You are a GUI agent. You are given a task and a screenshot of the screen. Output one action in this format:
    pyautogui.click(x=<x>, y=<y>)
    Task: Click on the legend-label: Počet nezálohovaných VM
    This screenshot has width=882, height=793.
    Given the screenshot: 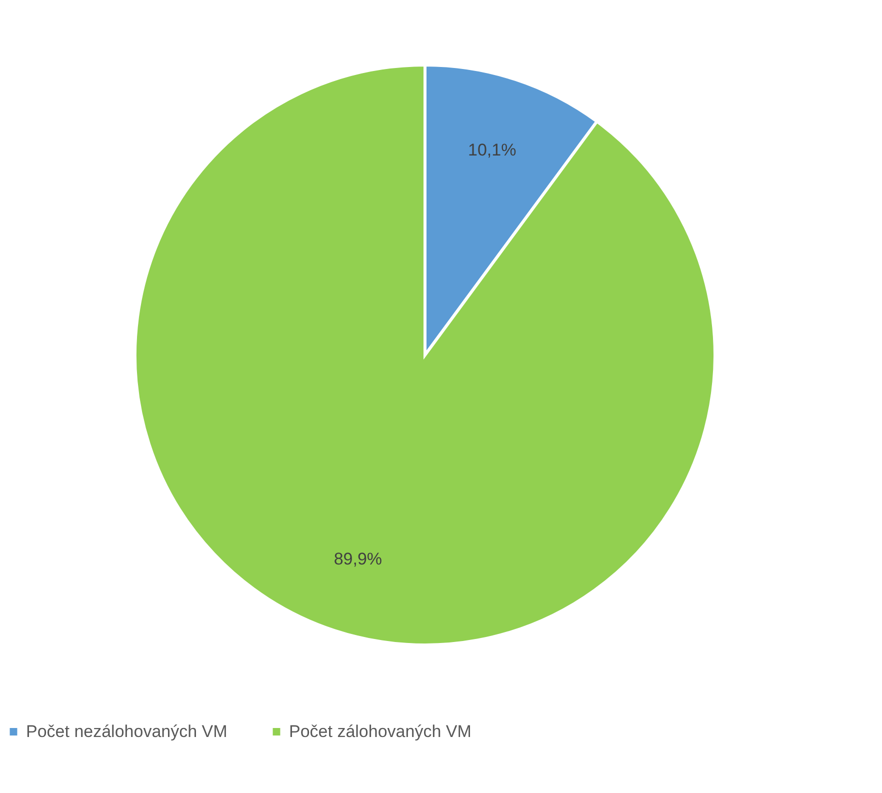 What is the action you would take?
    pyautogui.click(x=127, y=731)
    